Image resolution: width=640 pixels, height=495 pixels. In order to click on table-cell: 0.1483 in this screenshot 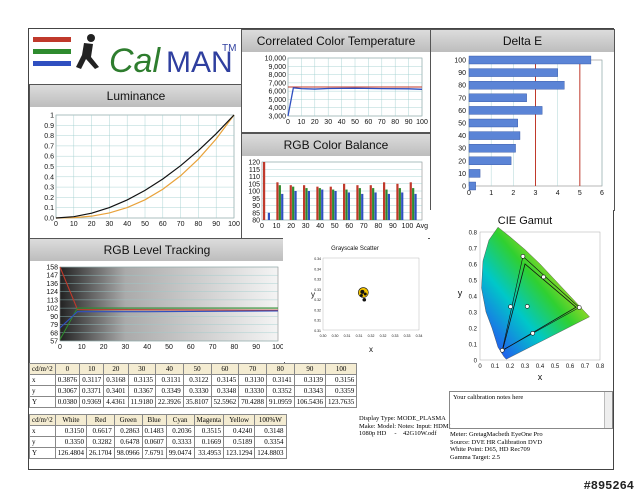, I will do `click(154, 431)`.